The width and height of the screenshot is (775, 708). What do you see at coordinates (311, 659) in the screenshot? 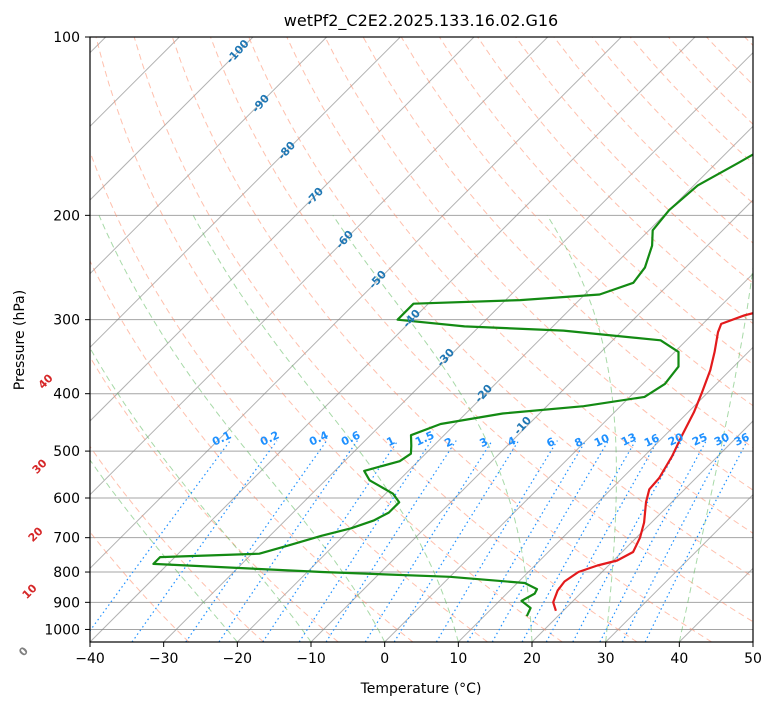
I see `x-tick-label: −10` at bounding box center [311, 659].